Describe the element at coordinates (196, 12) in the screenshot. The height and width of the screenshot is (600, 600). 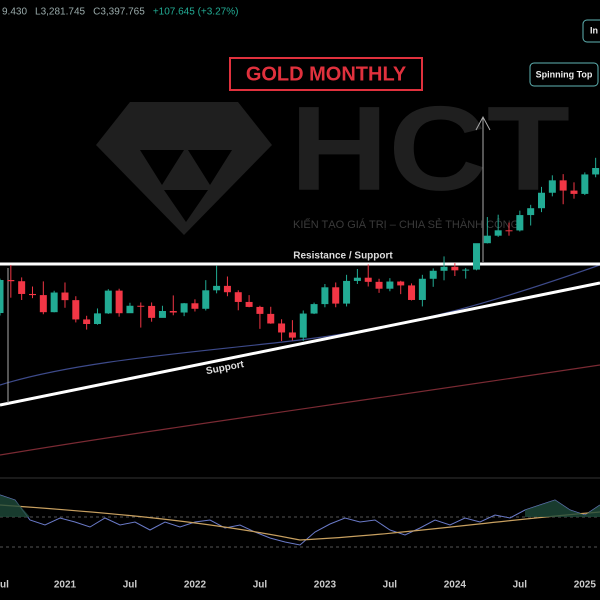
I see `header-value: +107.645 (+3.27%)` at that location.